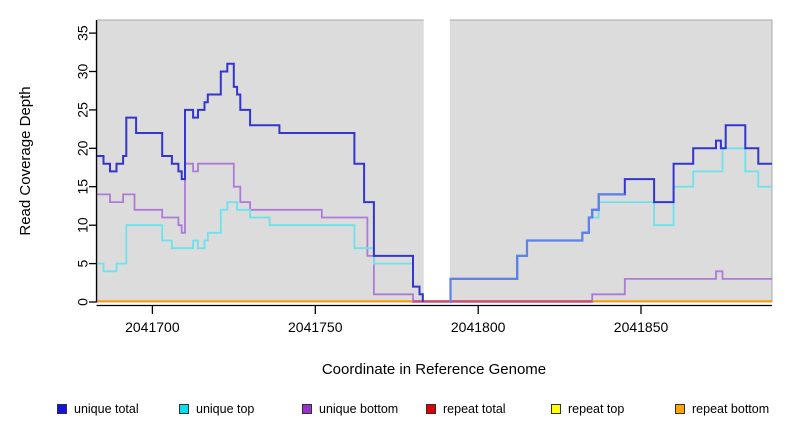  I want to click on y-axis-tick-label: 0, so click(83, 302).